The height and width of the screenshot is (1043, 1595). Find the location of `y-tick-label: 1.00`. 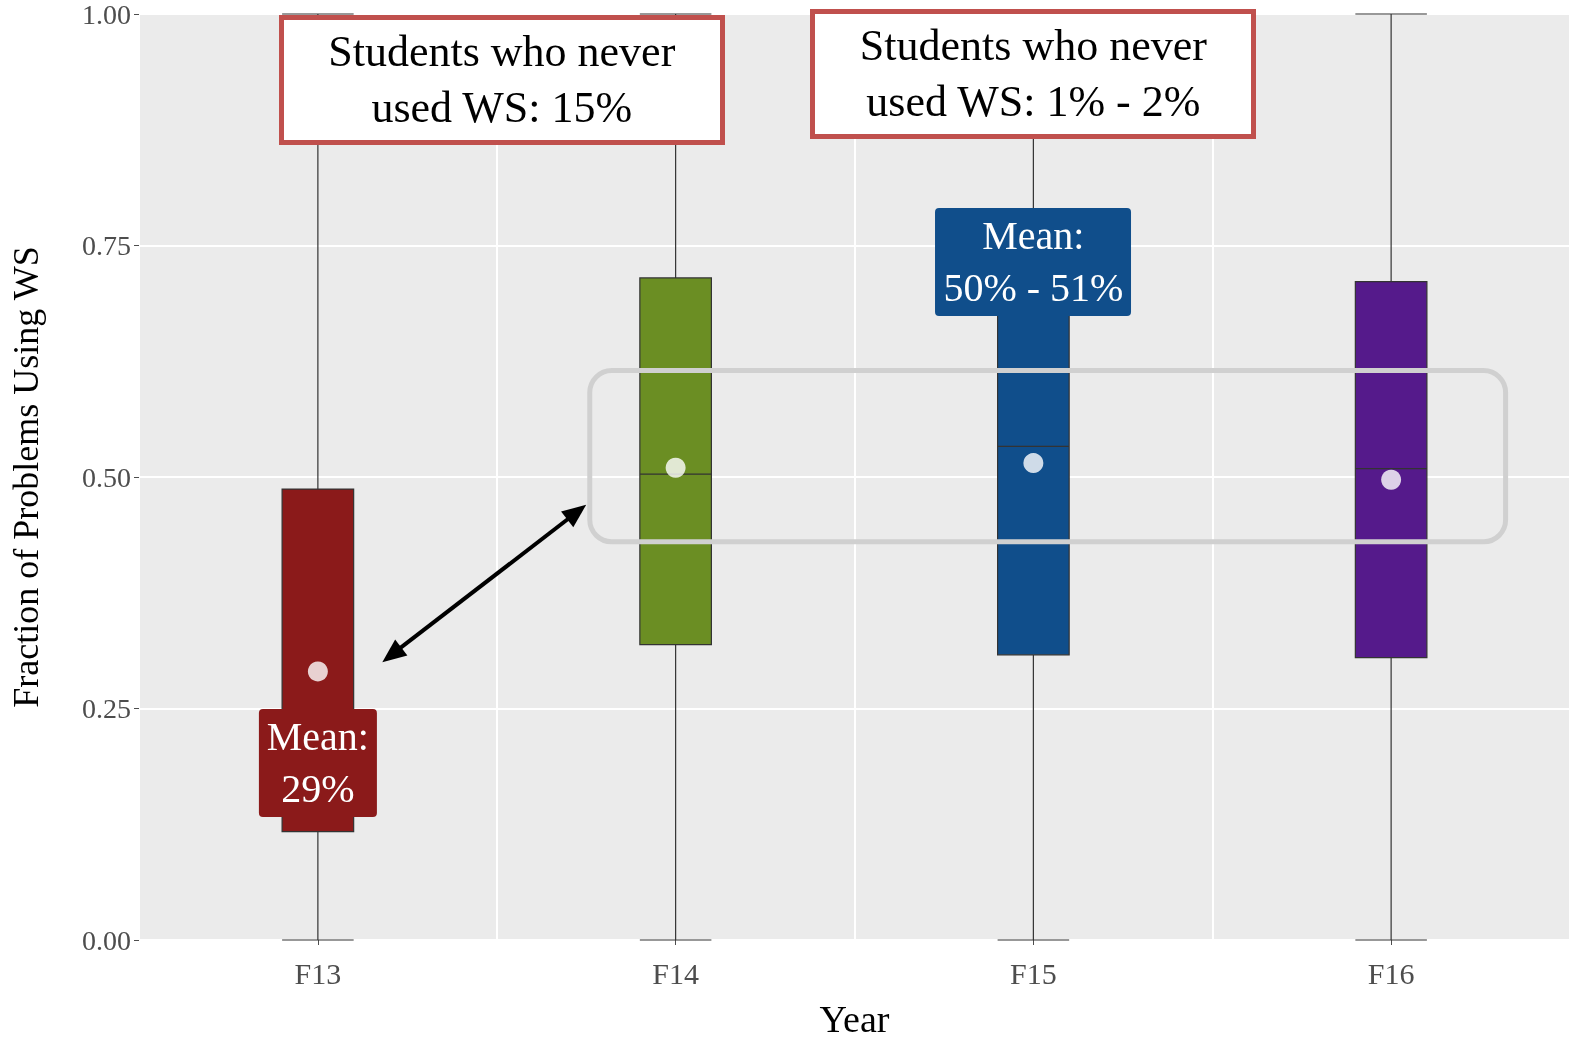

y-tick-label: 1.00 is located at coordinates (106, 15).